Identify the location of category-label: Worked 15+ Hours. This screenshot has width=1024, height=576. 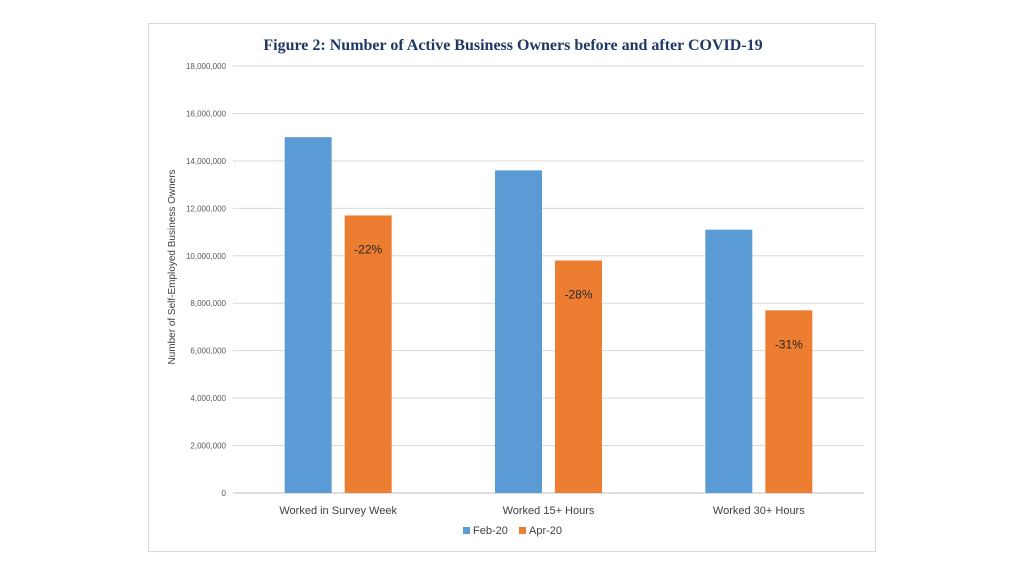
(549, 511).